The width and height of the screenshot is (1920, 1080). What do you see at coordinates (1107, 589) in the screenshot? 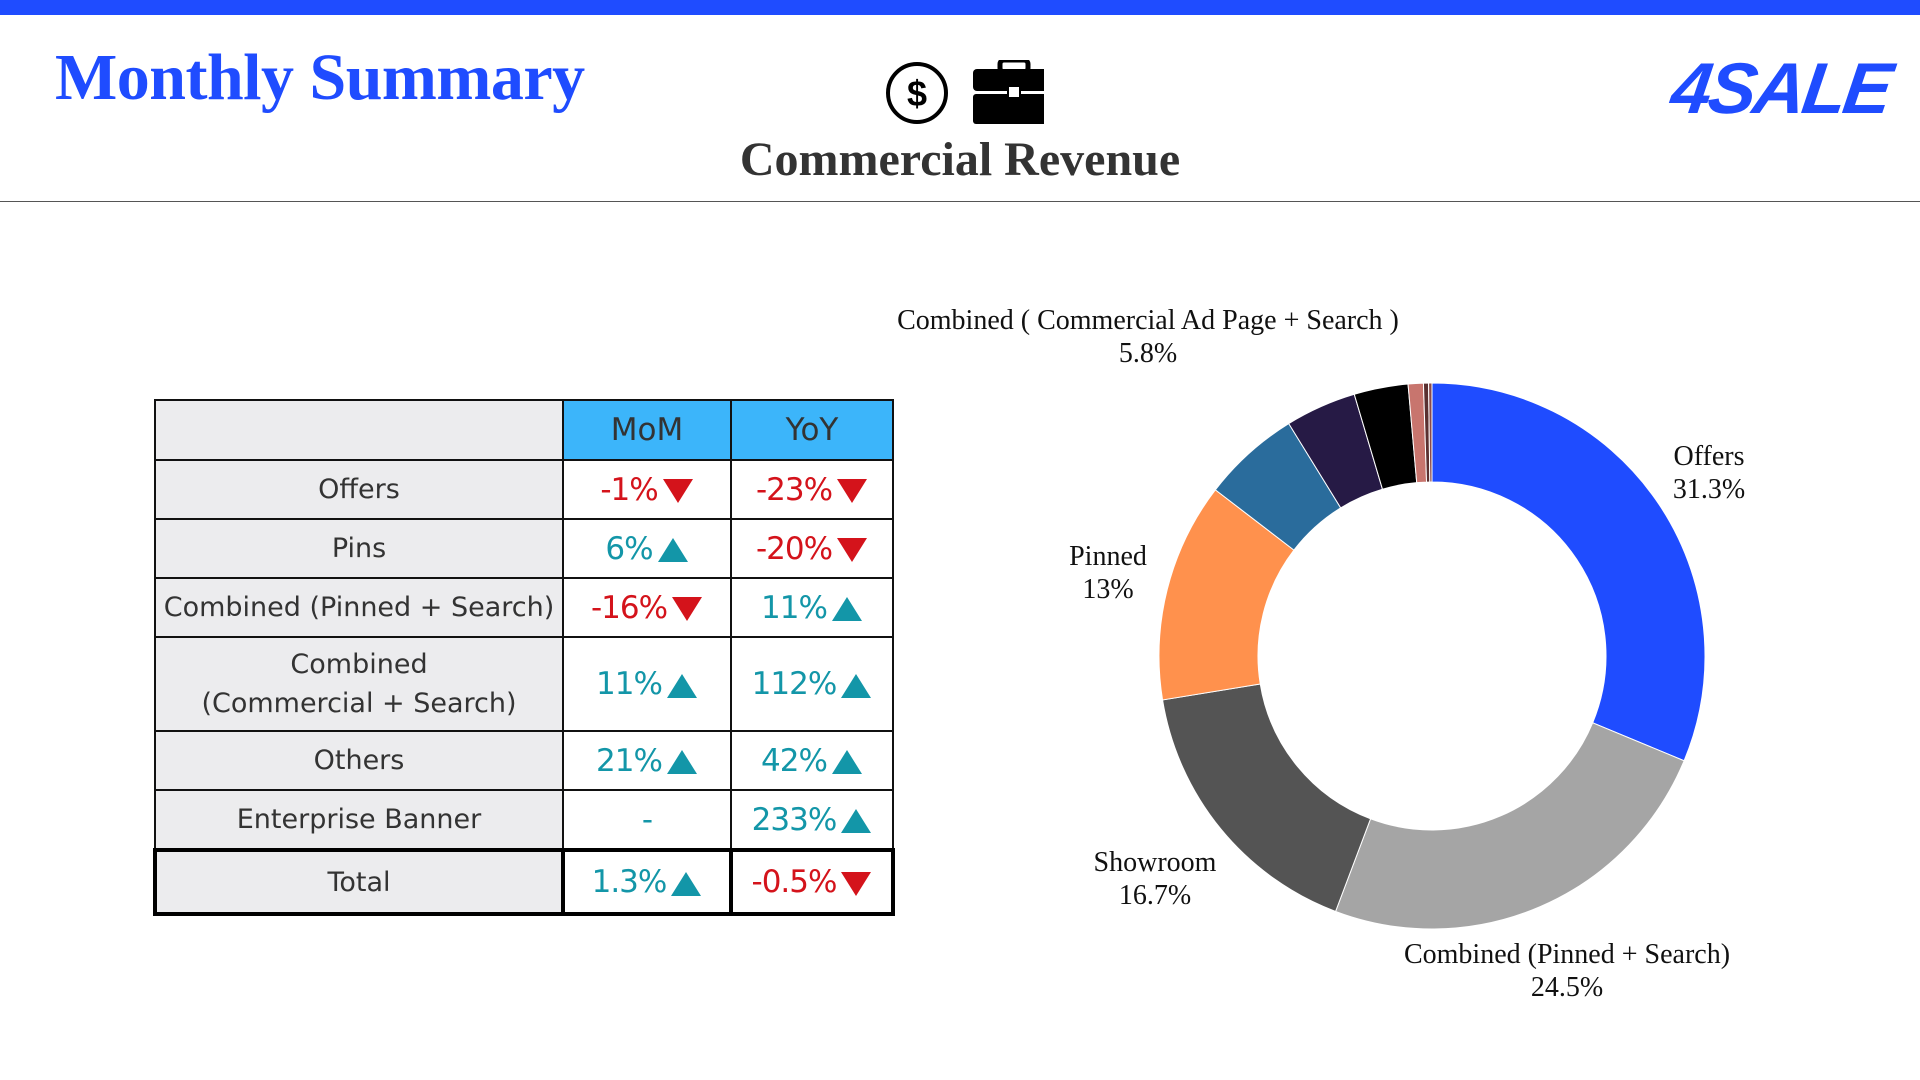
I see `slice-value-label: 13%` at bounding box center [1107, 589].